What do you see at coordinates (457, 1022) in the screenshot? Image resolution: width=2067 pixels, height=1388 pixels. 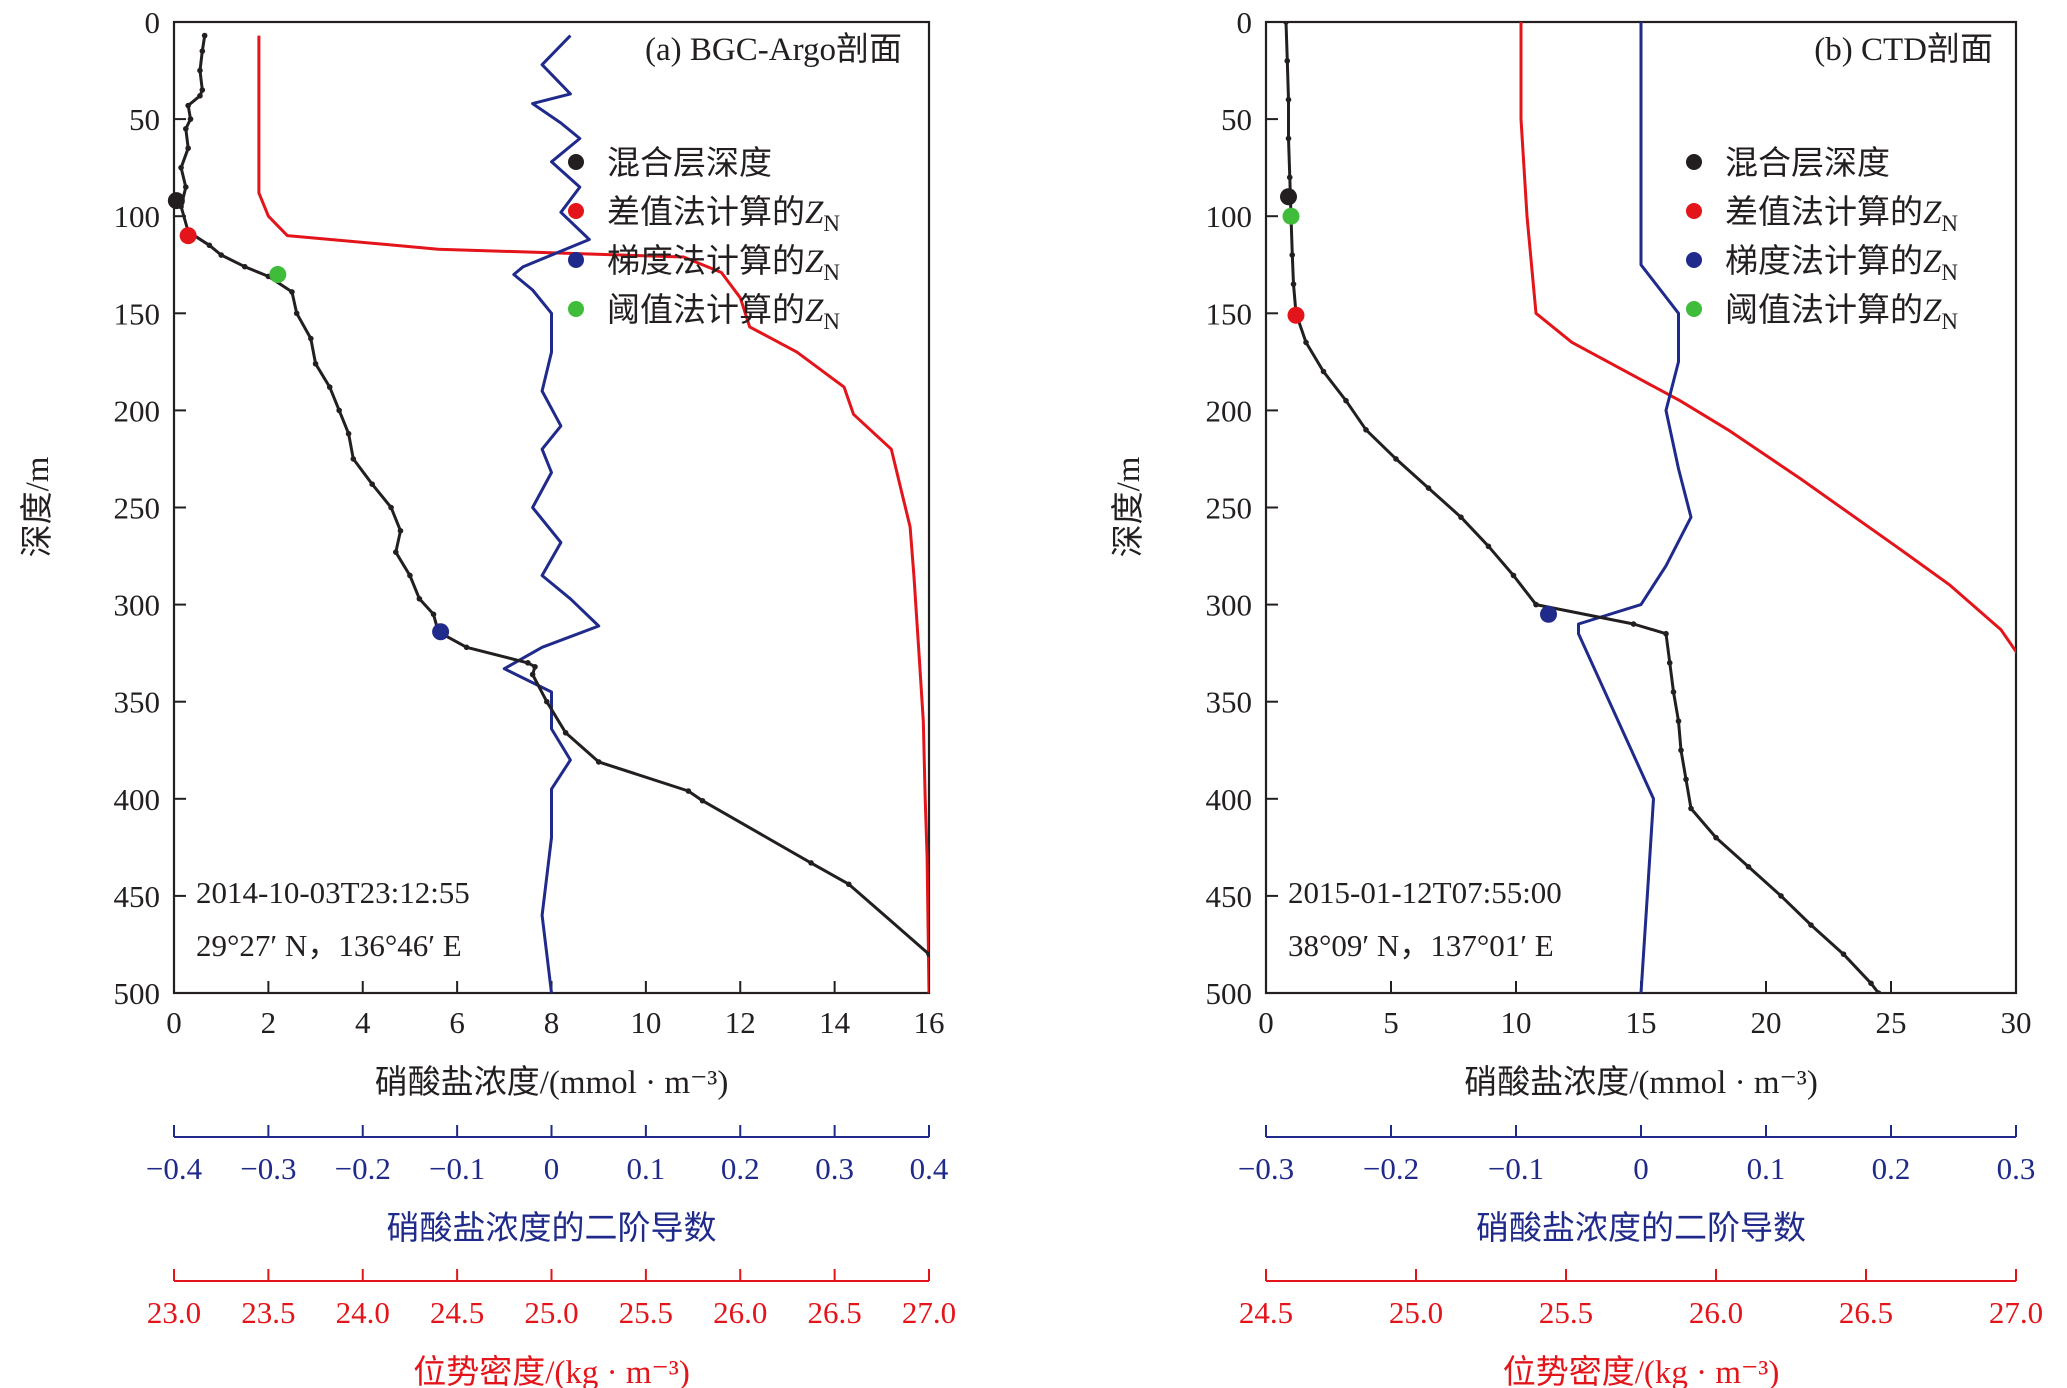 I see `x-tick-label: 6` at bounding box center [457, 1022].